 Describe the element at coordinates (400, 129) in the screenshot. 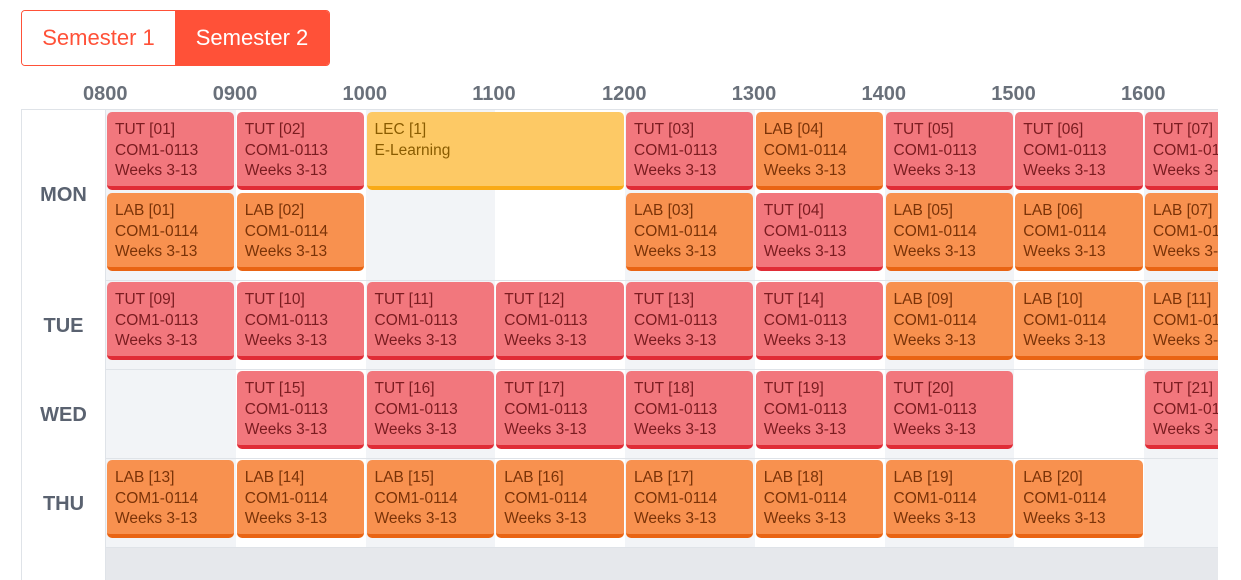

I see `lesson-title: LEC [1]` at that location.